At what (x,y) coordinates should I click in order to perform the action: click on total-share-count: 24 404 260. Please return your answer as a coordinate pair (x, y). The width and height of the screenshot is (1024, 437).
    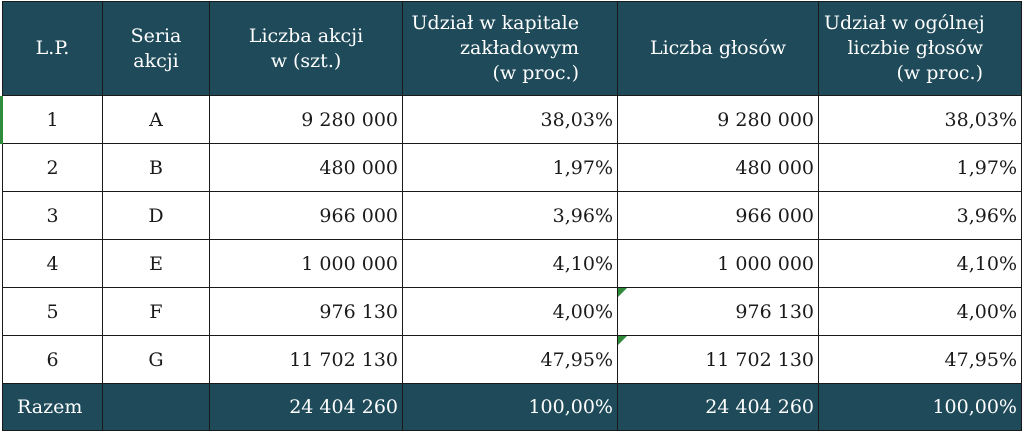
    Looking at the image, I should click on (306, 407).